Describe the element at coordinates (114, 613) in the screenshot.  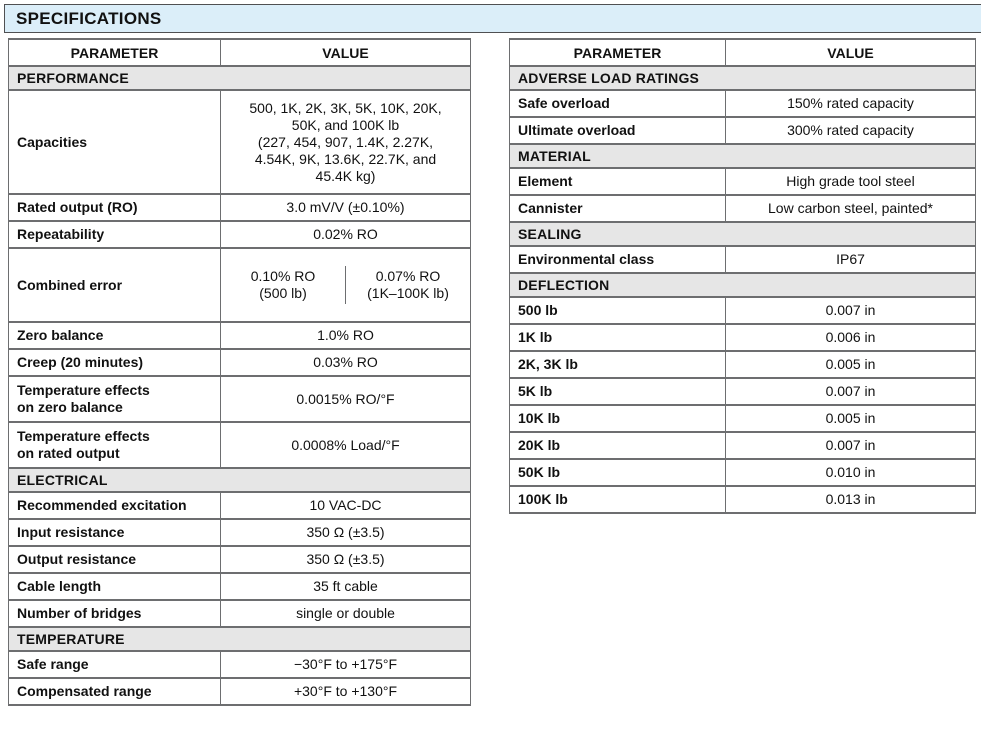
I see `param-cell: Number of bridges` at that location.